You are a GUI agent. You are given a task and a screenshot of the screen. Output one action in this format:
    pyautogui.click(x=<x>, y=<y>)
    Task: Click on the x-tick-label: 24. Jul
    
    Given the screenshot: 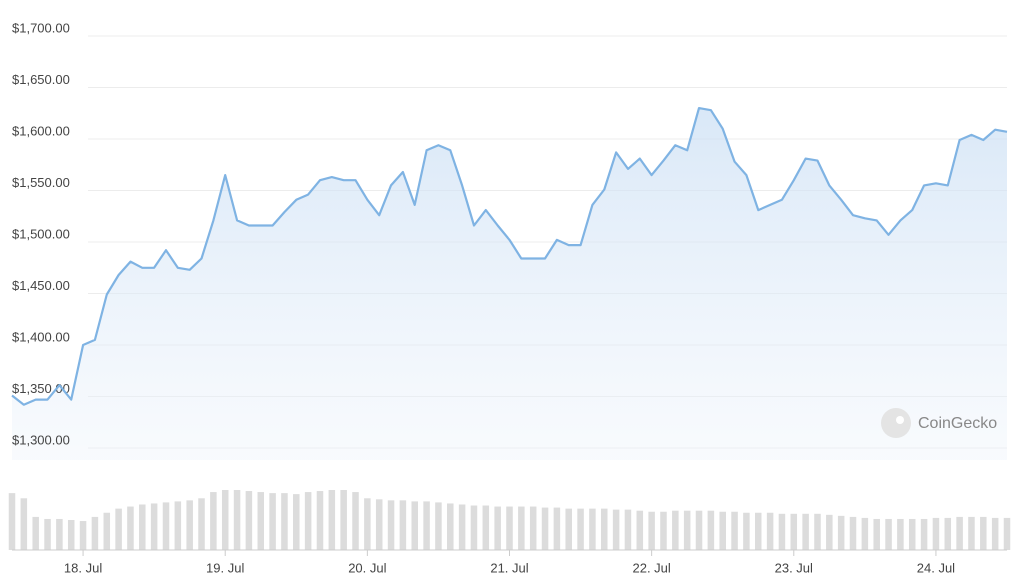 What is the action you would take?
    pyautogui.click(x=936, y=567)
    